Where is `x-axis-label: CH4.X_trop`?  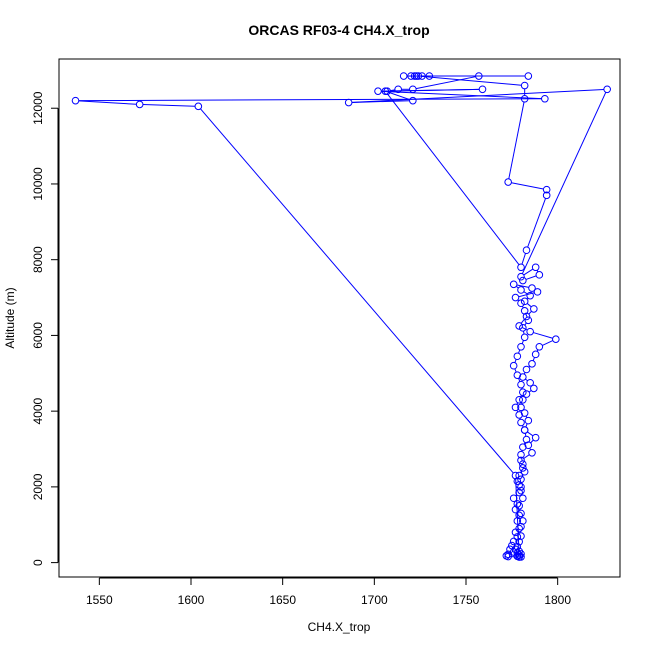 x-axis-label: CH4.X_trop is located at coordinates (339, 627).